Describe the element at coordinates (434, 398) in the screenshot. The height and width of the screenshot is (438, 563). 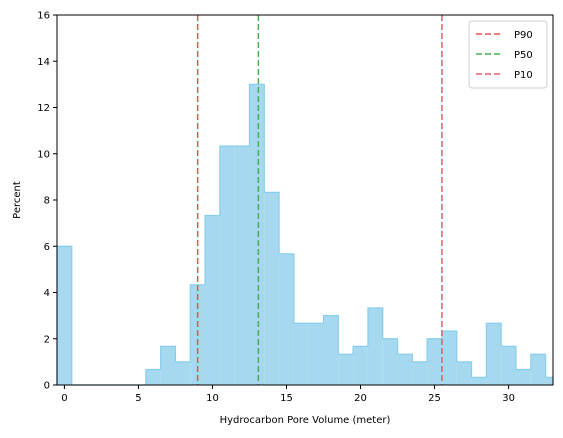
I see `x-tick-label: 25` at that location.